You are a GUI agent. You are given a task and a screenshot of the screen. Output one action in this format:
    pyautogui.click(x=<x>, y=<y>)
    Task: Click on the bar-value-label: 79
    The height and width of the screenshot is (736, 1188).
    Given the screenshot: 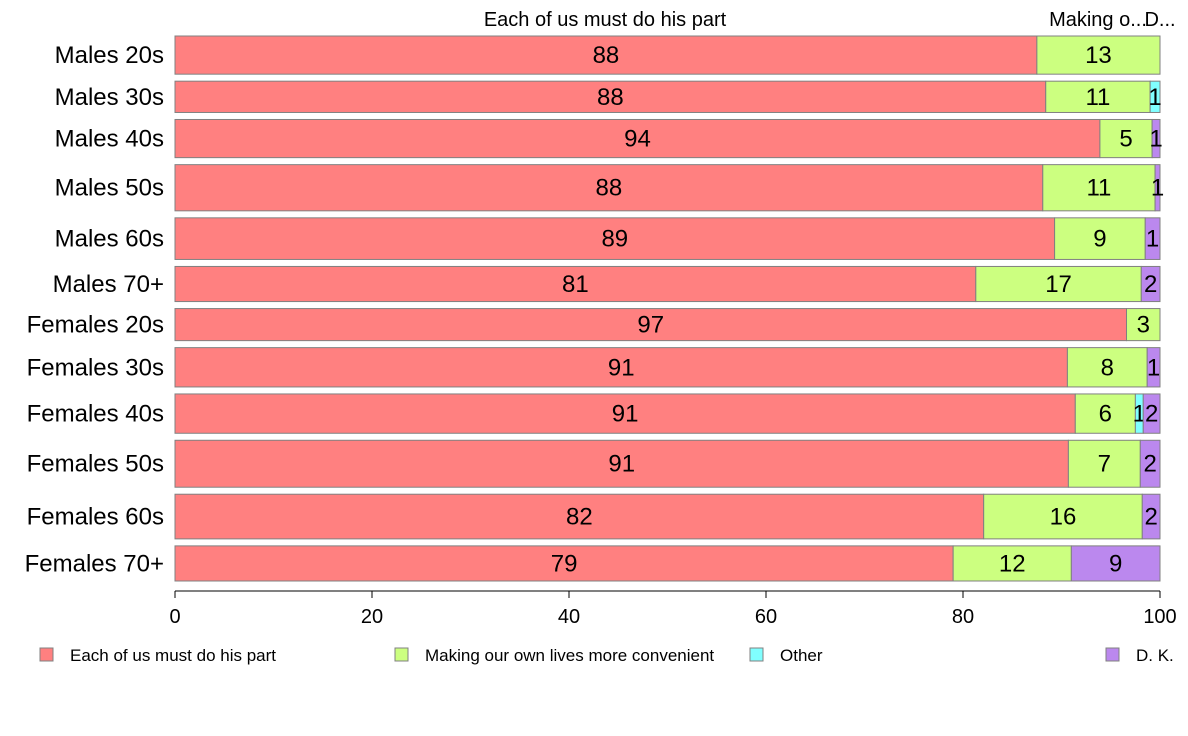 What is the action you would take?
    pyautogui.click(x=564, y=563)
    